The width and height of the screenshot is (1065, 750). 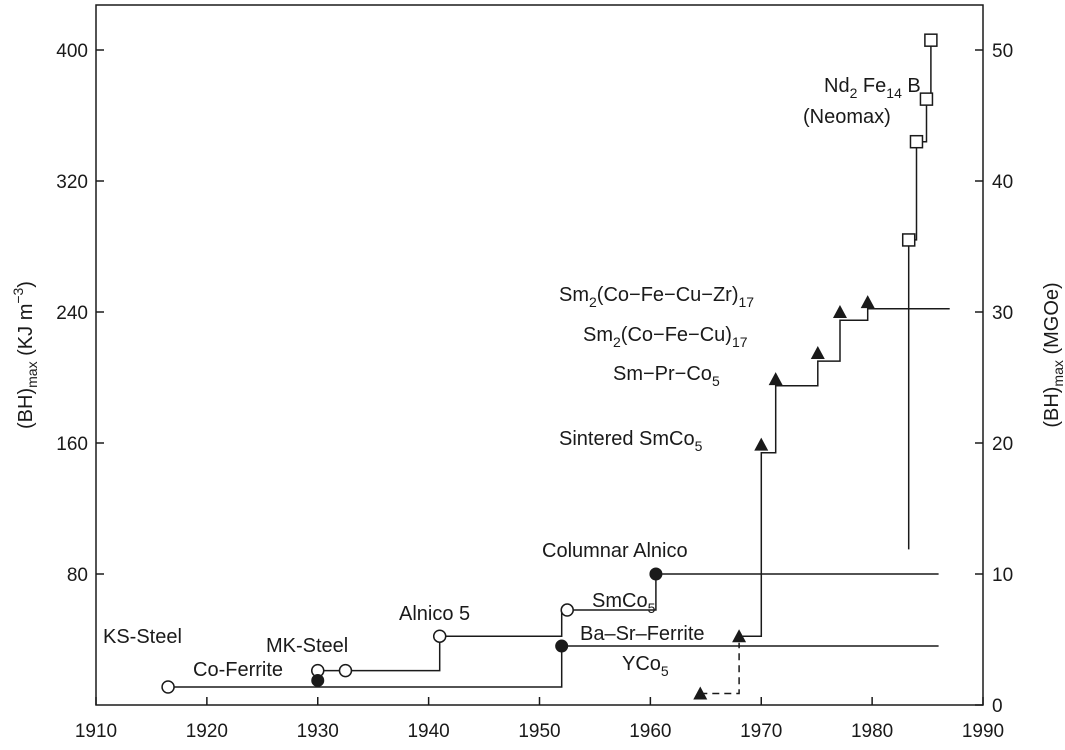 I want to click on y-left-tick-label: 320, so click(x=72, y=182).